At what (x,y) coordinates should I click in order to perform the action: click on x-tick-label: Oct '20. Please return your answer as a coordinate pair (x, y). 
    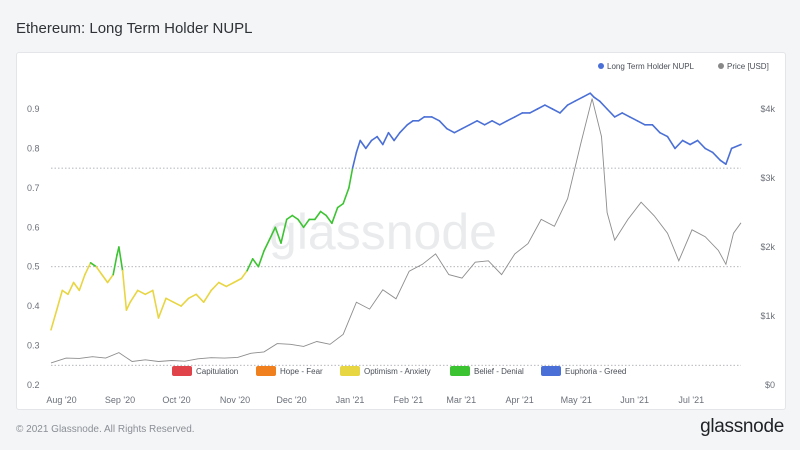
    Looking at the image, I should click on (176, 400).